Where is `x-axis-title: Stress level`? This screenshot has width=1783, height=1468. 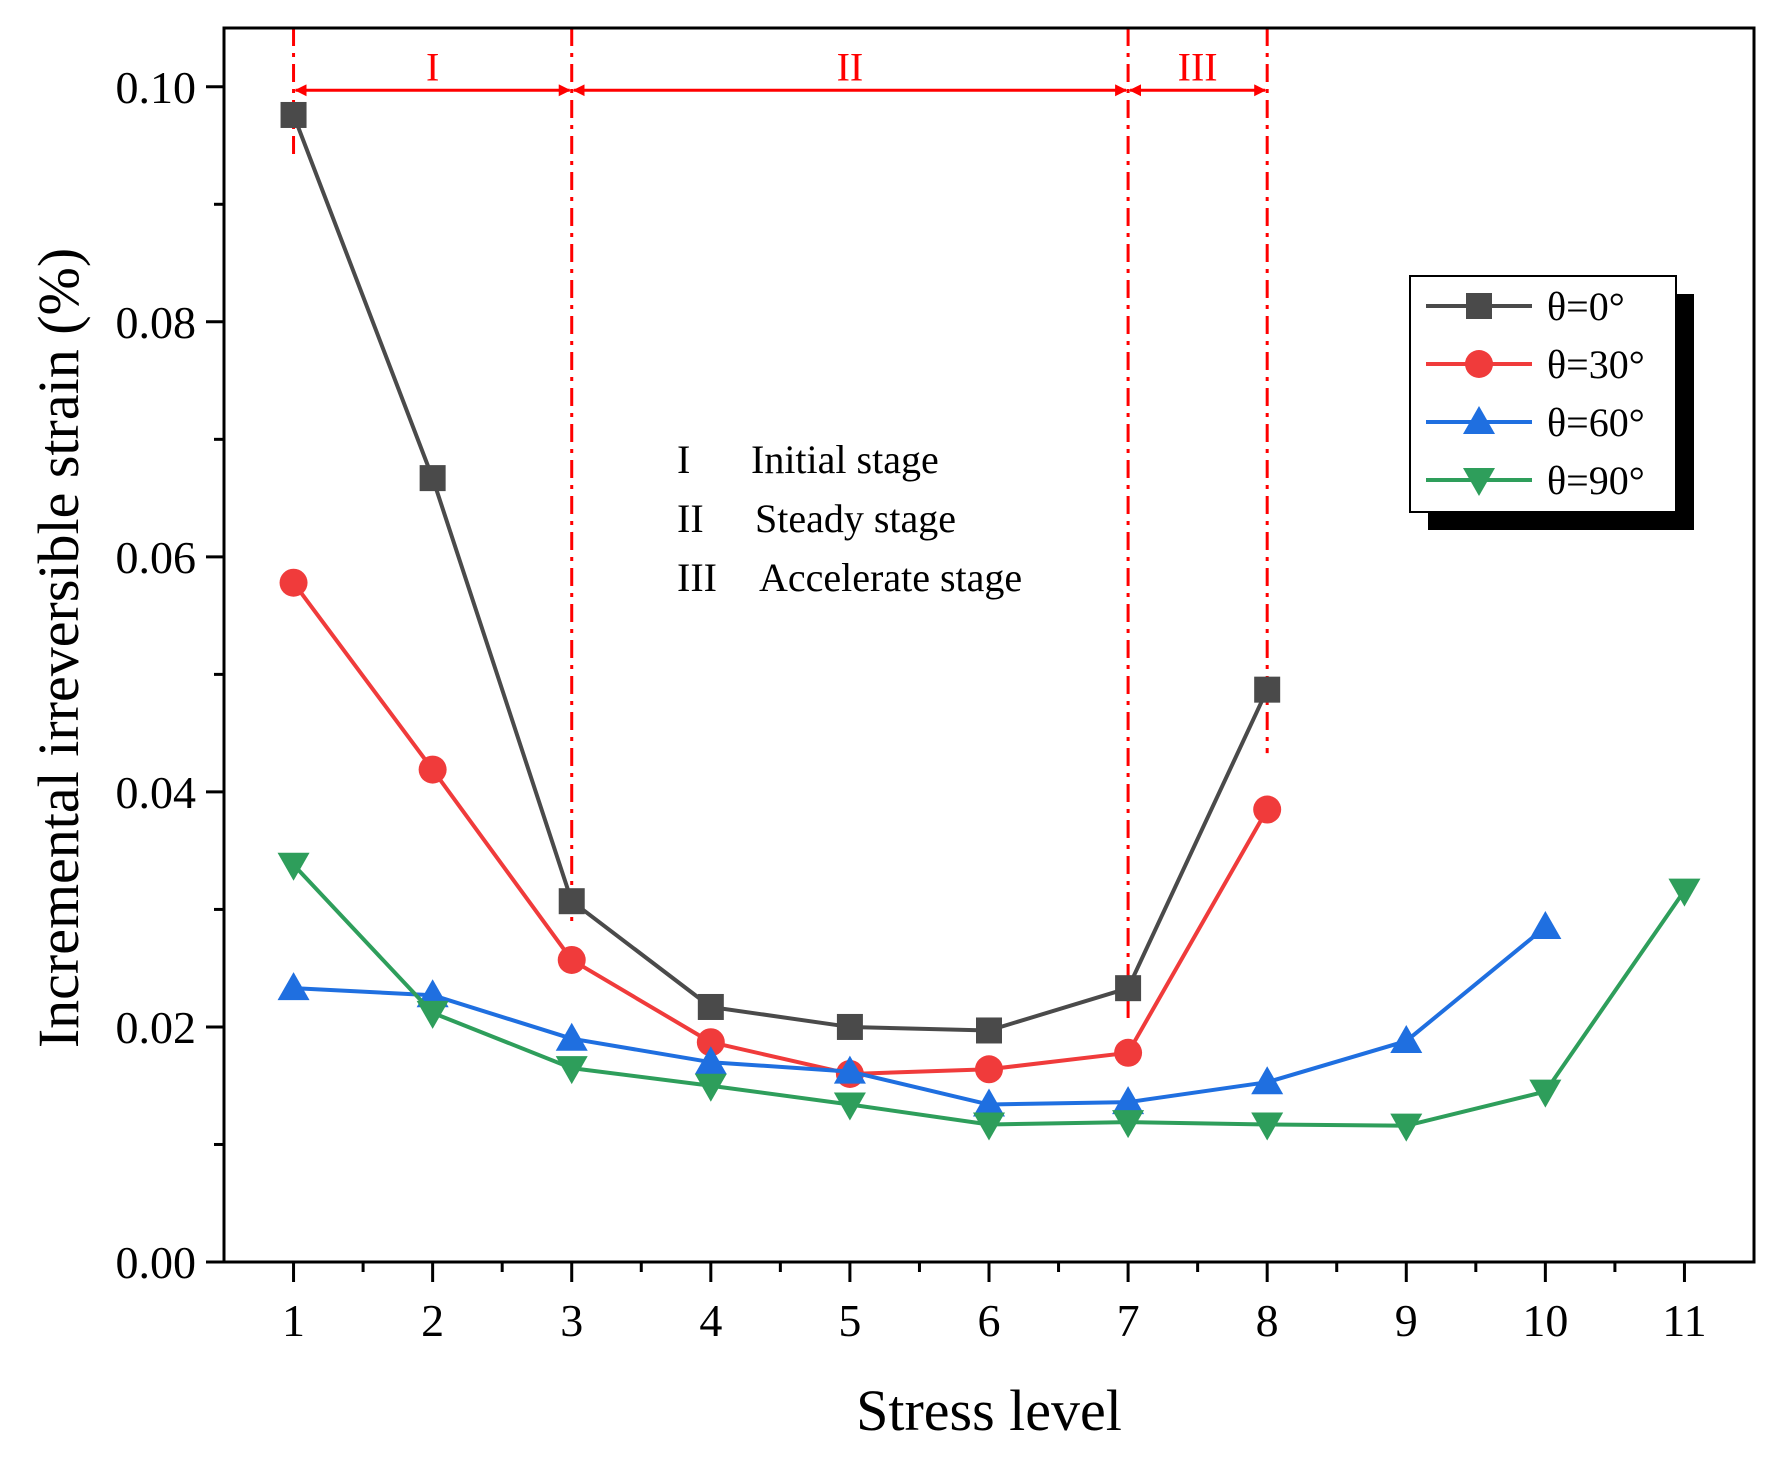
x-axis-title: Stress level is located at coordinates (989, 1410).